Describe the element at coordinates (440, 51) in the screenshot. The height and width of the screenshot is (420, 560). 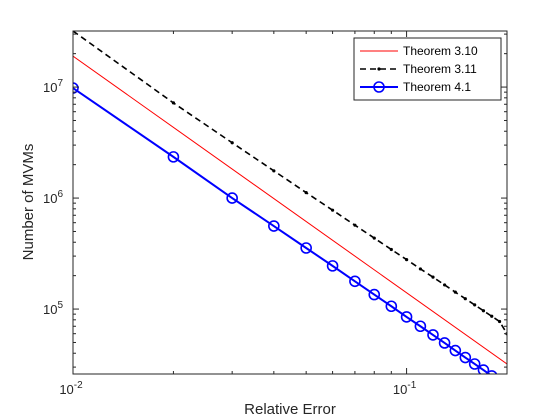
I see `legend-label-theorem-3-10: Theorem 3.10` at that location.